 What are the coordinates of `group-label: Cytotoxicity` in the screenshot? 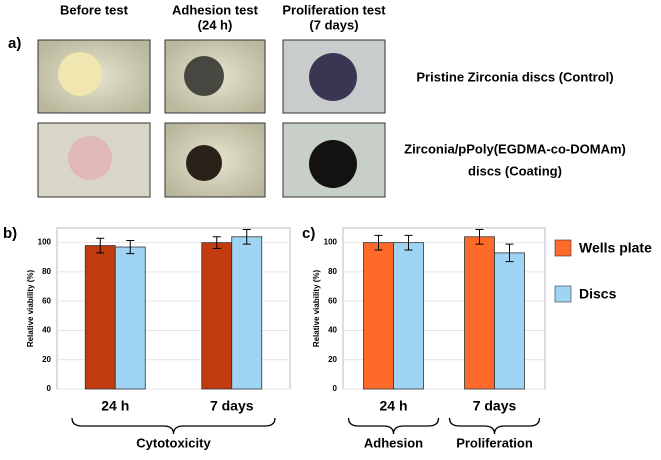 It's located at (173, 442).